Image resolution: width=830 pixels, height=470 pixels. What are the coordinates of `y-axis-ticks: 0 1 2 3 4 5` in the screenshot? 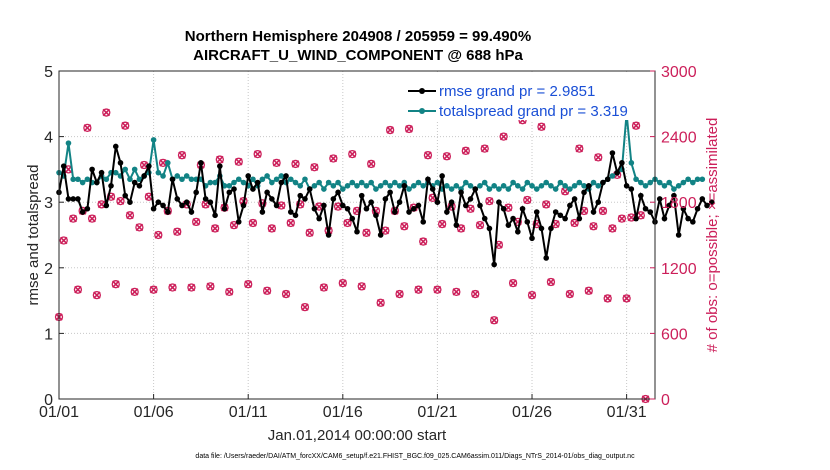 It's located at (54, 236).